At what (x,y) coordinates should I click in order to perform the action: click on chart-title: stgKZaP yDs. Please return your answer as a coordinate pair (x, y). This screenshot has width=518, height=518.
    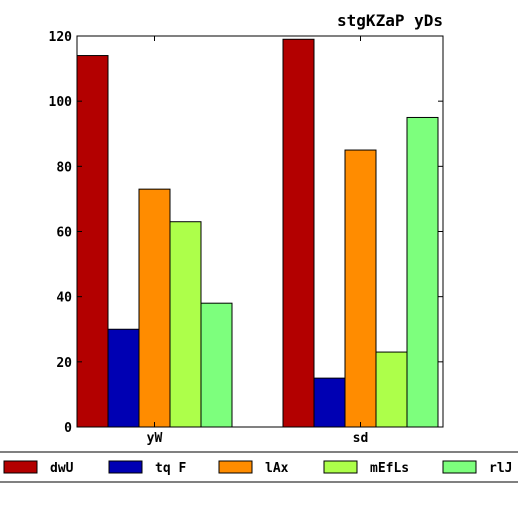
    Looking at the image, I should click on (390, 20).